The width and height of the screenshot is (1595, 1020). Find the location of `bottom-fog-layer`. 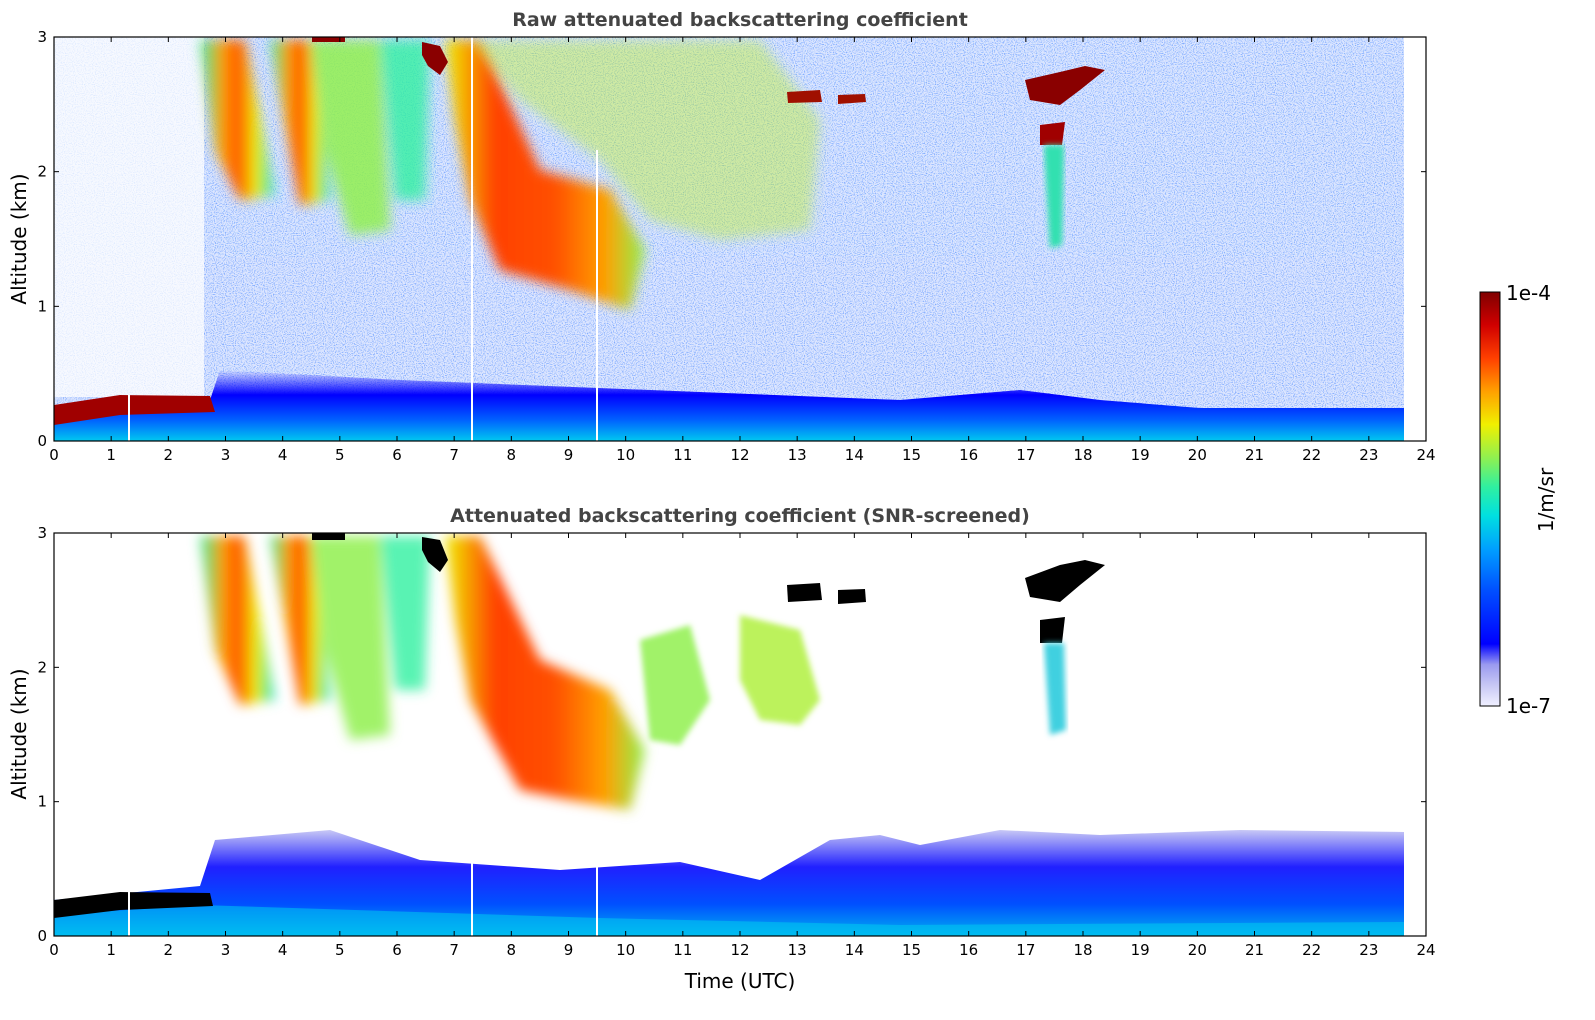

bottom-fog-layer is located at coordinates (133, 905).